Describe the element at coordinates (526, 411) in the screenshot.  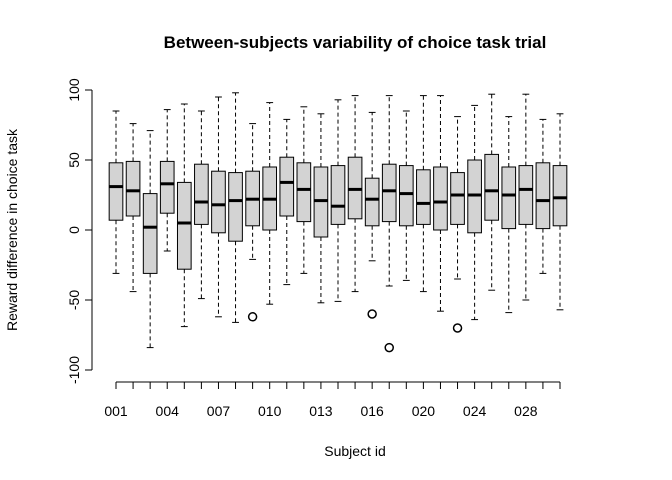
I see `x-tick-label: 028` at that location.